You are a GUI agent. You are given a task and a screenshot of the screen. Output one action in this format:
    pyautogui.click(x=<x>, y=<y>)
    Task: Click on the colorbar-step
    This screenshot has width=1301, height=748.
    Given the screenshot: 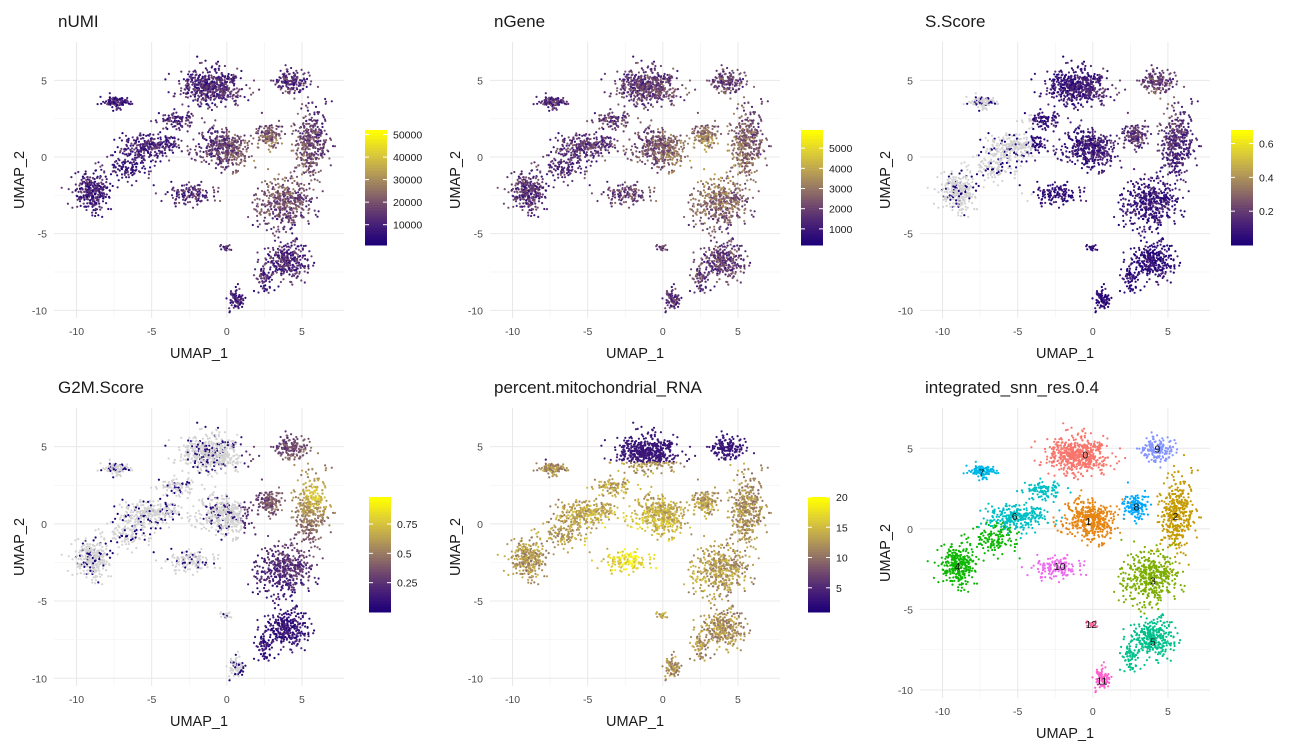 What is the action you would take?
    pyautogui.click(x=376, y=244)
    